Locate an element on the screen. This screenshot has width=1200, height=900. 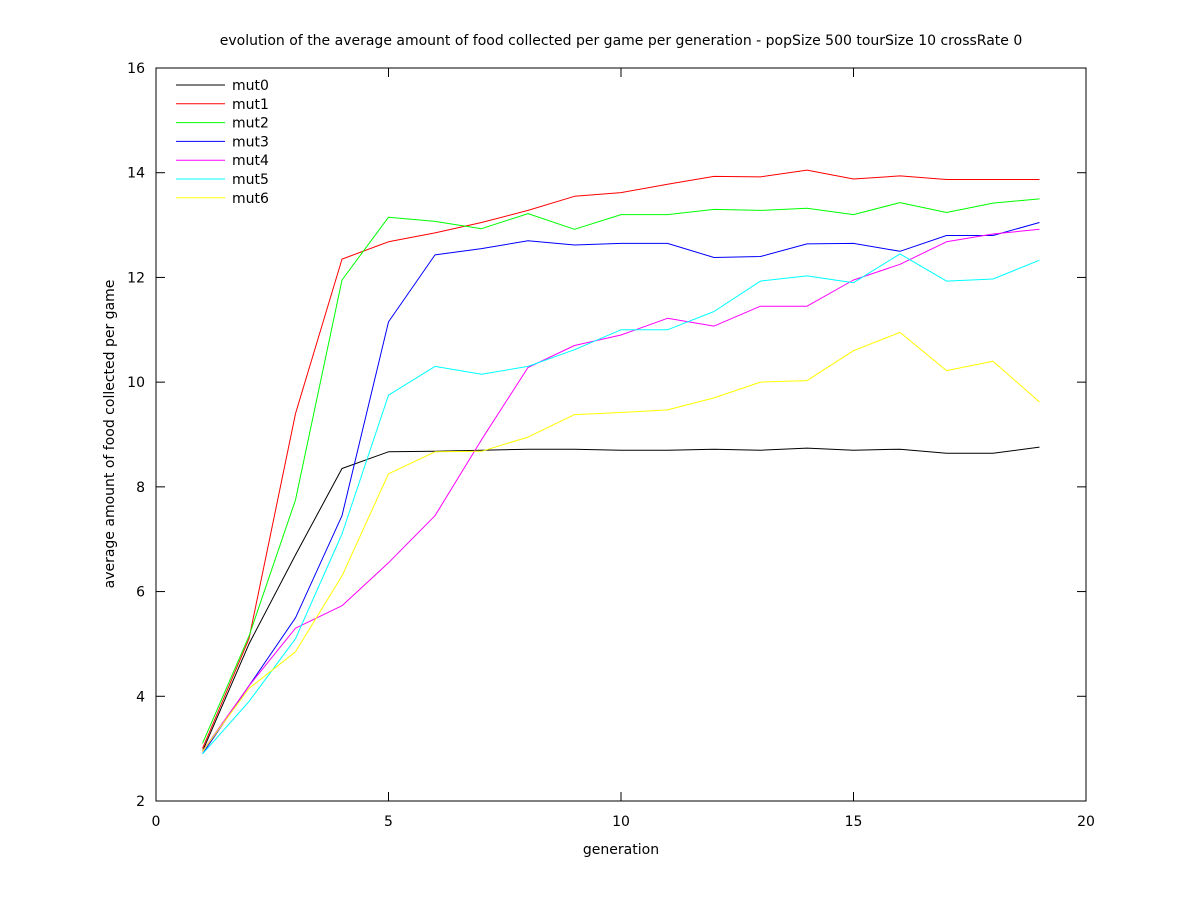
y-tick-label: 10 is located at coordinates (136, 383).